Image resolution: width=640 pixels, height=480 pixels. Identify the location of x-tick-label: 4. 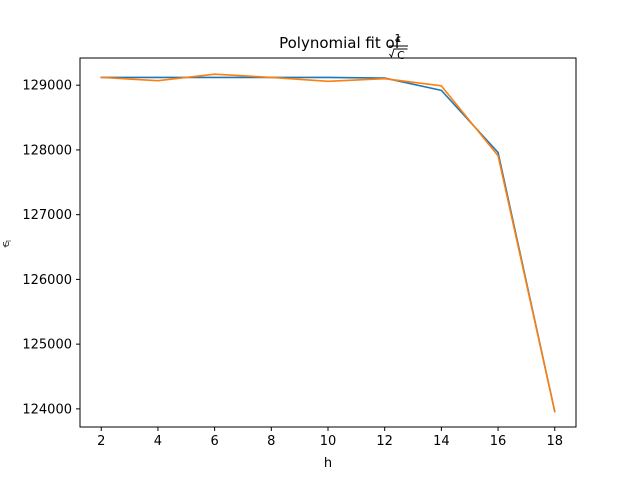
(158, 441).